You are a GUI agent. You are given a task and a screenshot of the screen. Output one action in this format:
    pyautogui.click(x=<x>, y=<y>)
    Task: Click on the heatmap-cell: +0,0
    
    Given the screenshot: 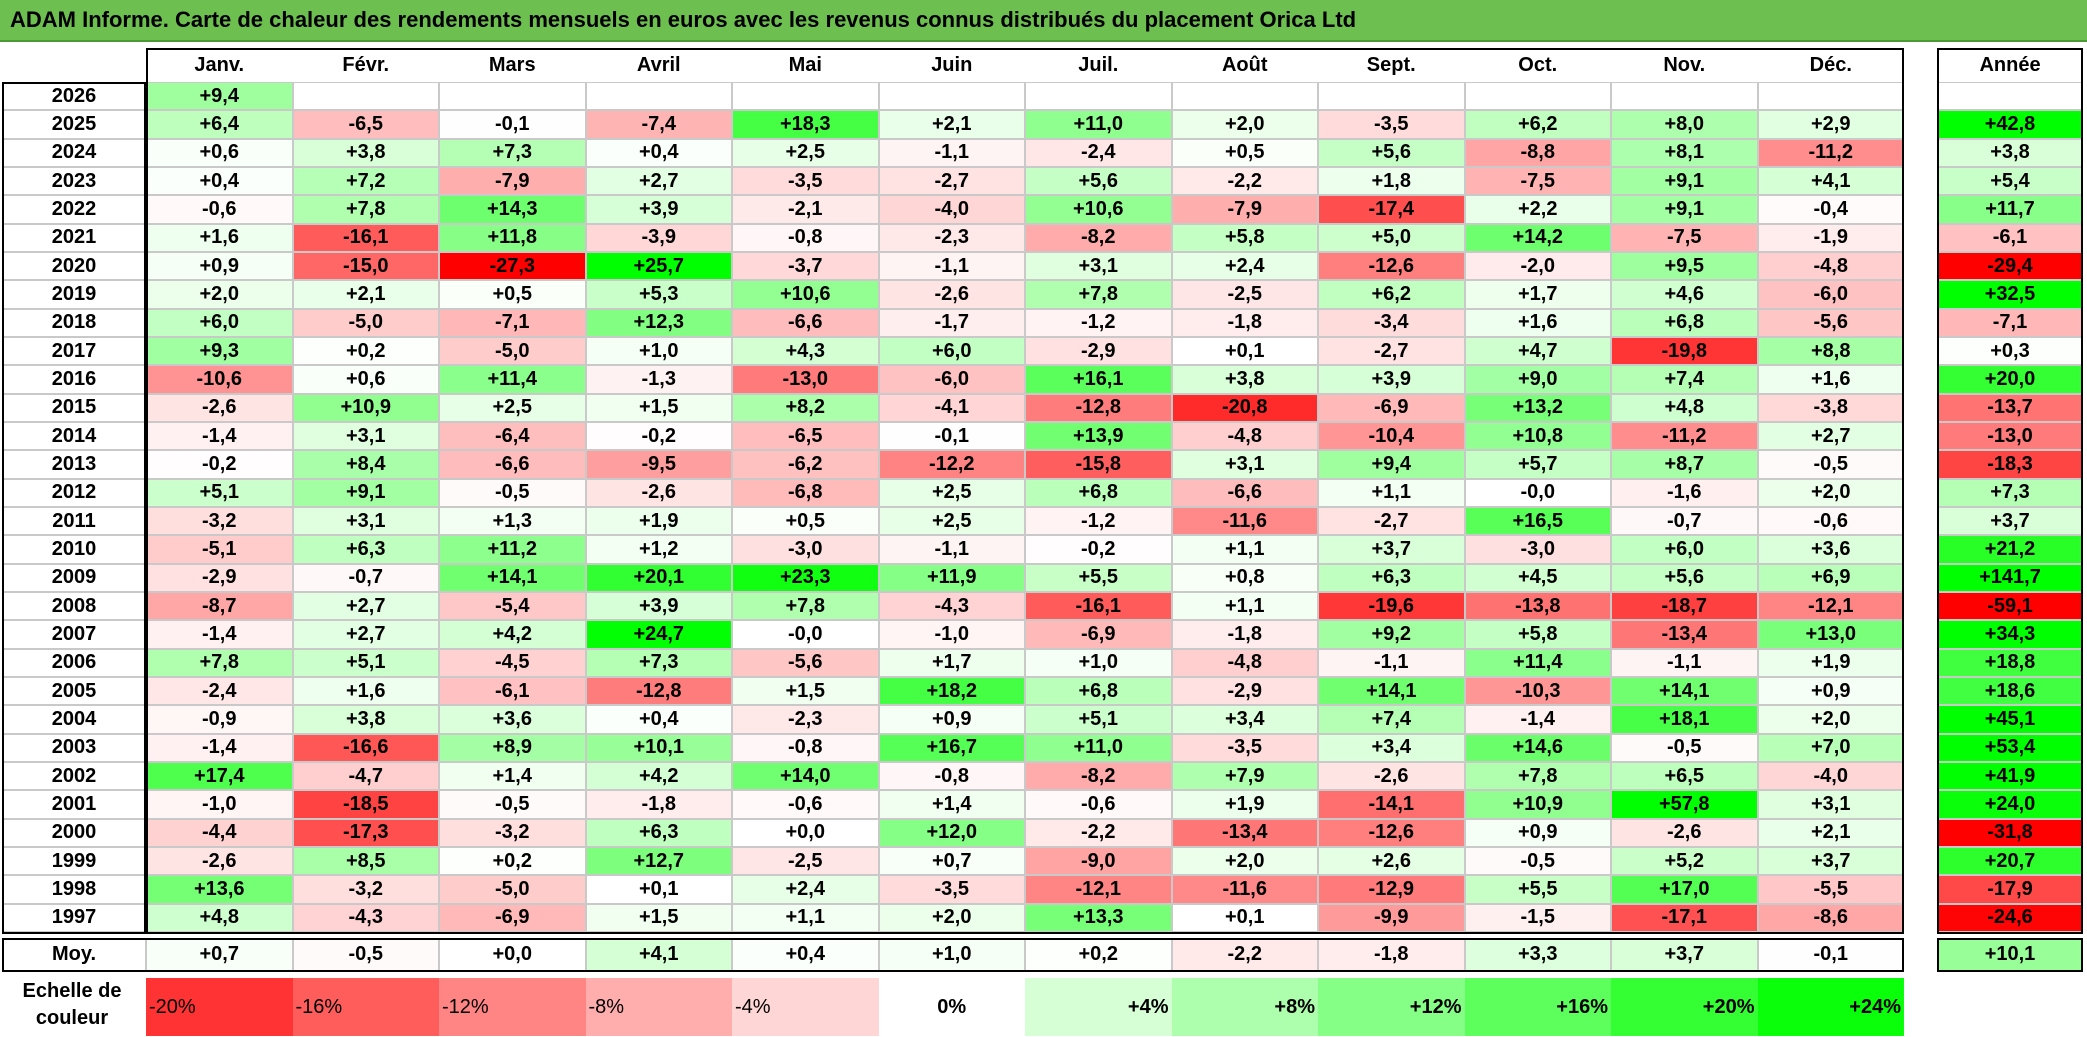 What is the action you would take?
    pyautogui.click(x=805, y=832)
    